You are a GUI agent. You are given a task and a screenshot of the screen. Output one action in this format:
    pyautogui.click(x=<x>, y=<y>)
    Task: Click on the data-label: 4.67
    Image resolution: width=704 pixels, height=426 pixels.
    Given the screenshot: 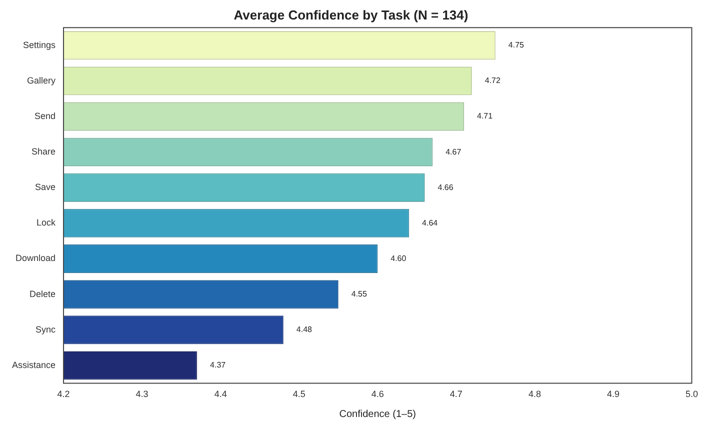 What is the action you would take?
    pyautogui.click(x=454, y=151)
    